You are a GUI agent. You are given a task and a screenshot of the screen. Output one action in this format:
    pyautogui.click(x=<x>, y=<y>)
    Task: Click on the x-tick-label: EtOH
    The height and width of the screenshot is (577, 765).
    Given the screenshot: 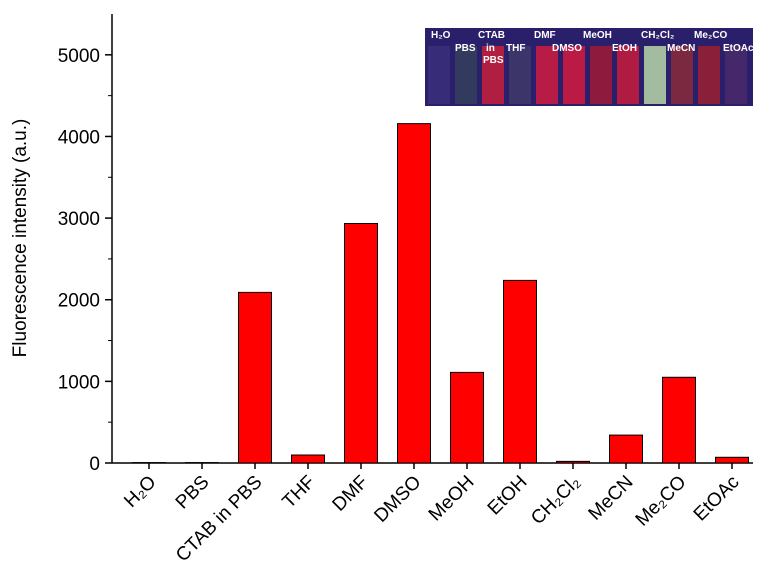 What is the action you would take?
    pyautogui.click(x=508, y=496)
    